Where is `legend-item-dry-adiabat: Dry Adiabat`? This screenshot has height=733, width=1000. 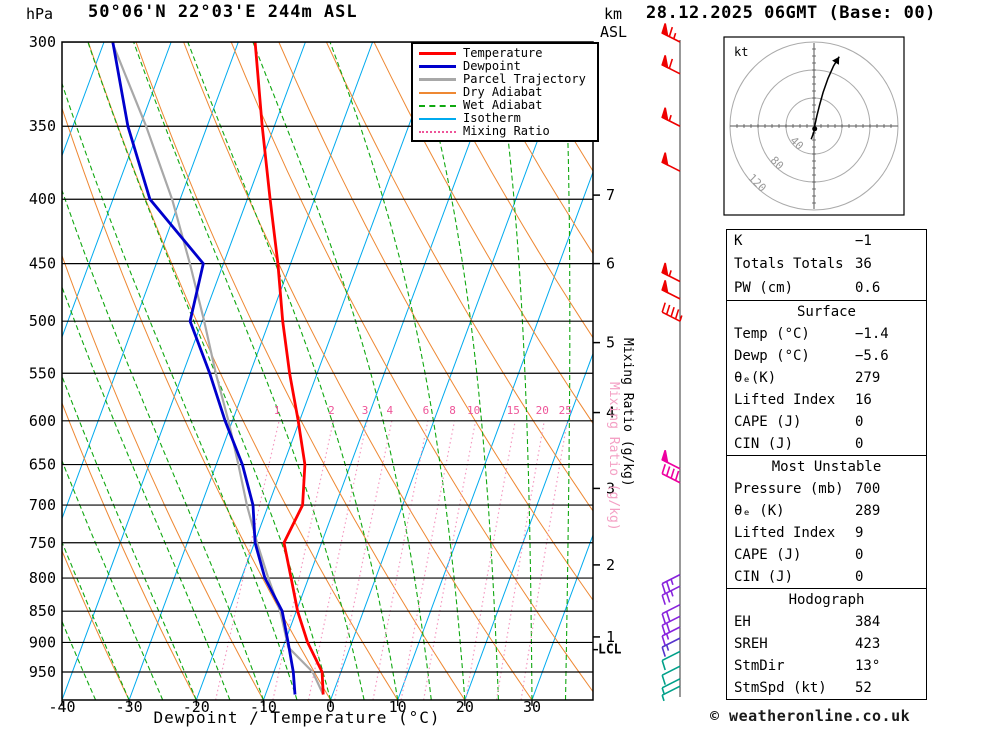 legend-item-dry-adiabat: Dry Adiabat is located at coordinates (508, 92).